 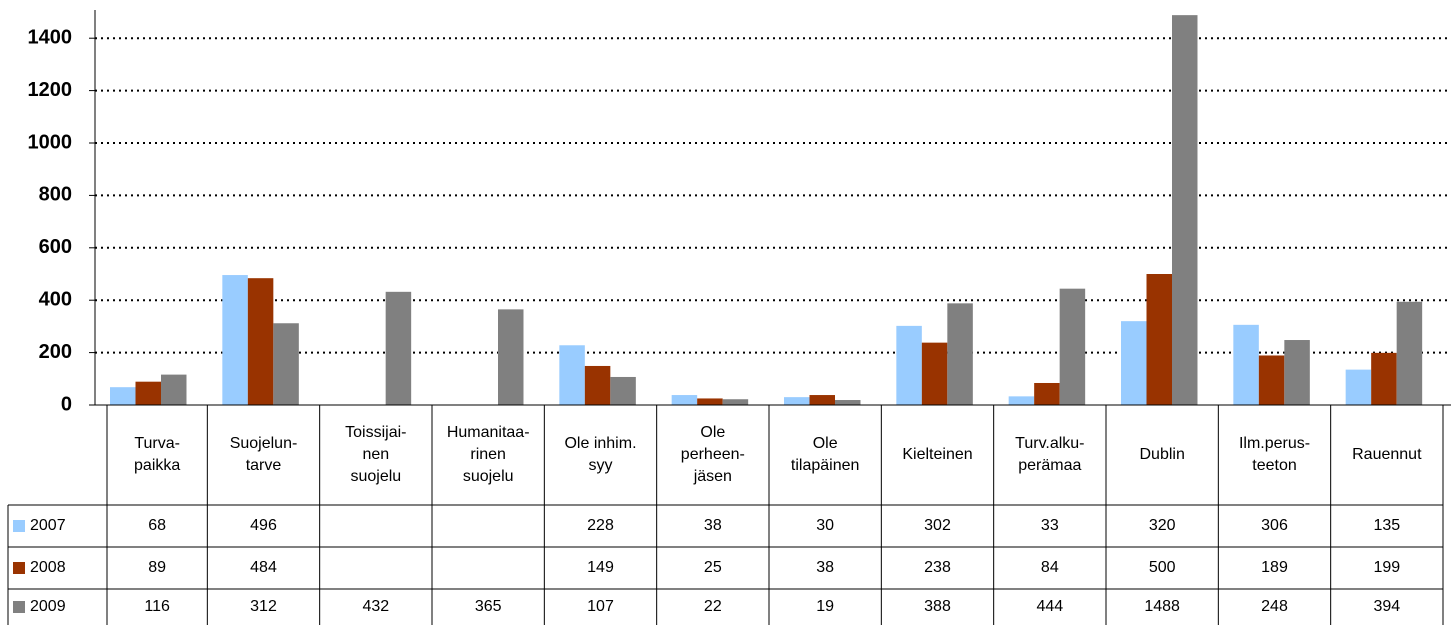 I want to click on table-value: 312, so click(x=263, y=606).